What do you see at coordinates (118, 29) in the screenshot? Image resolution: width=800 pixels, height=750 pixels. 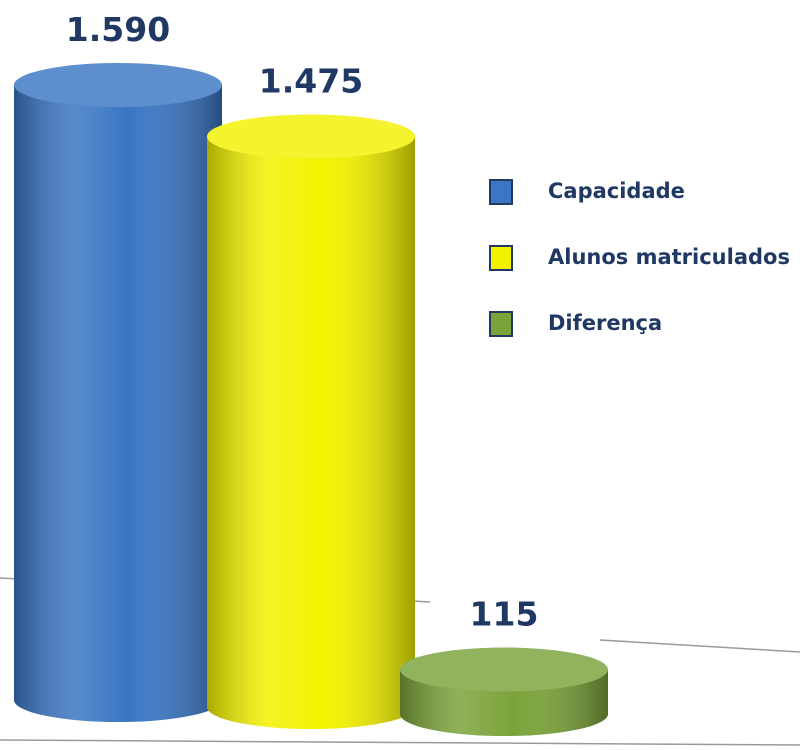 I see `value-label: 1.590` at bounding box center [118, 29].